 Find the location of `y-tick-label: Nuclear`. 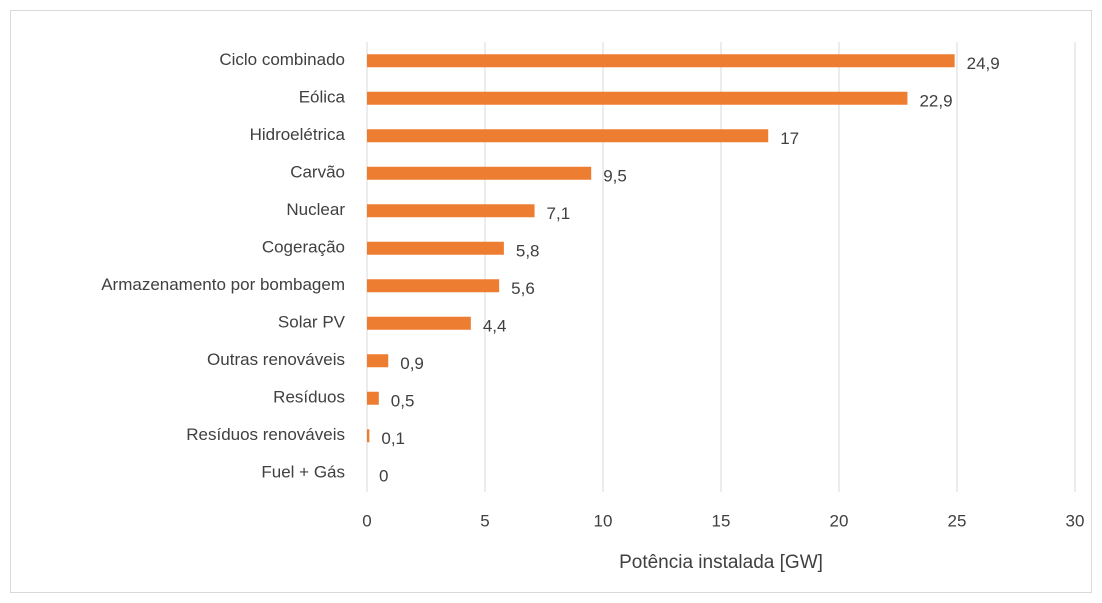

y-tick-label: Nuclear is located at coordinates (315, 209).